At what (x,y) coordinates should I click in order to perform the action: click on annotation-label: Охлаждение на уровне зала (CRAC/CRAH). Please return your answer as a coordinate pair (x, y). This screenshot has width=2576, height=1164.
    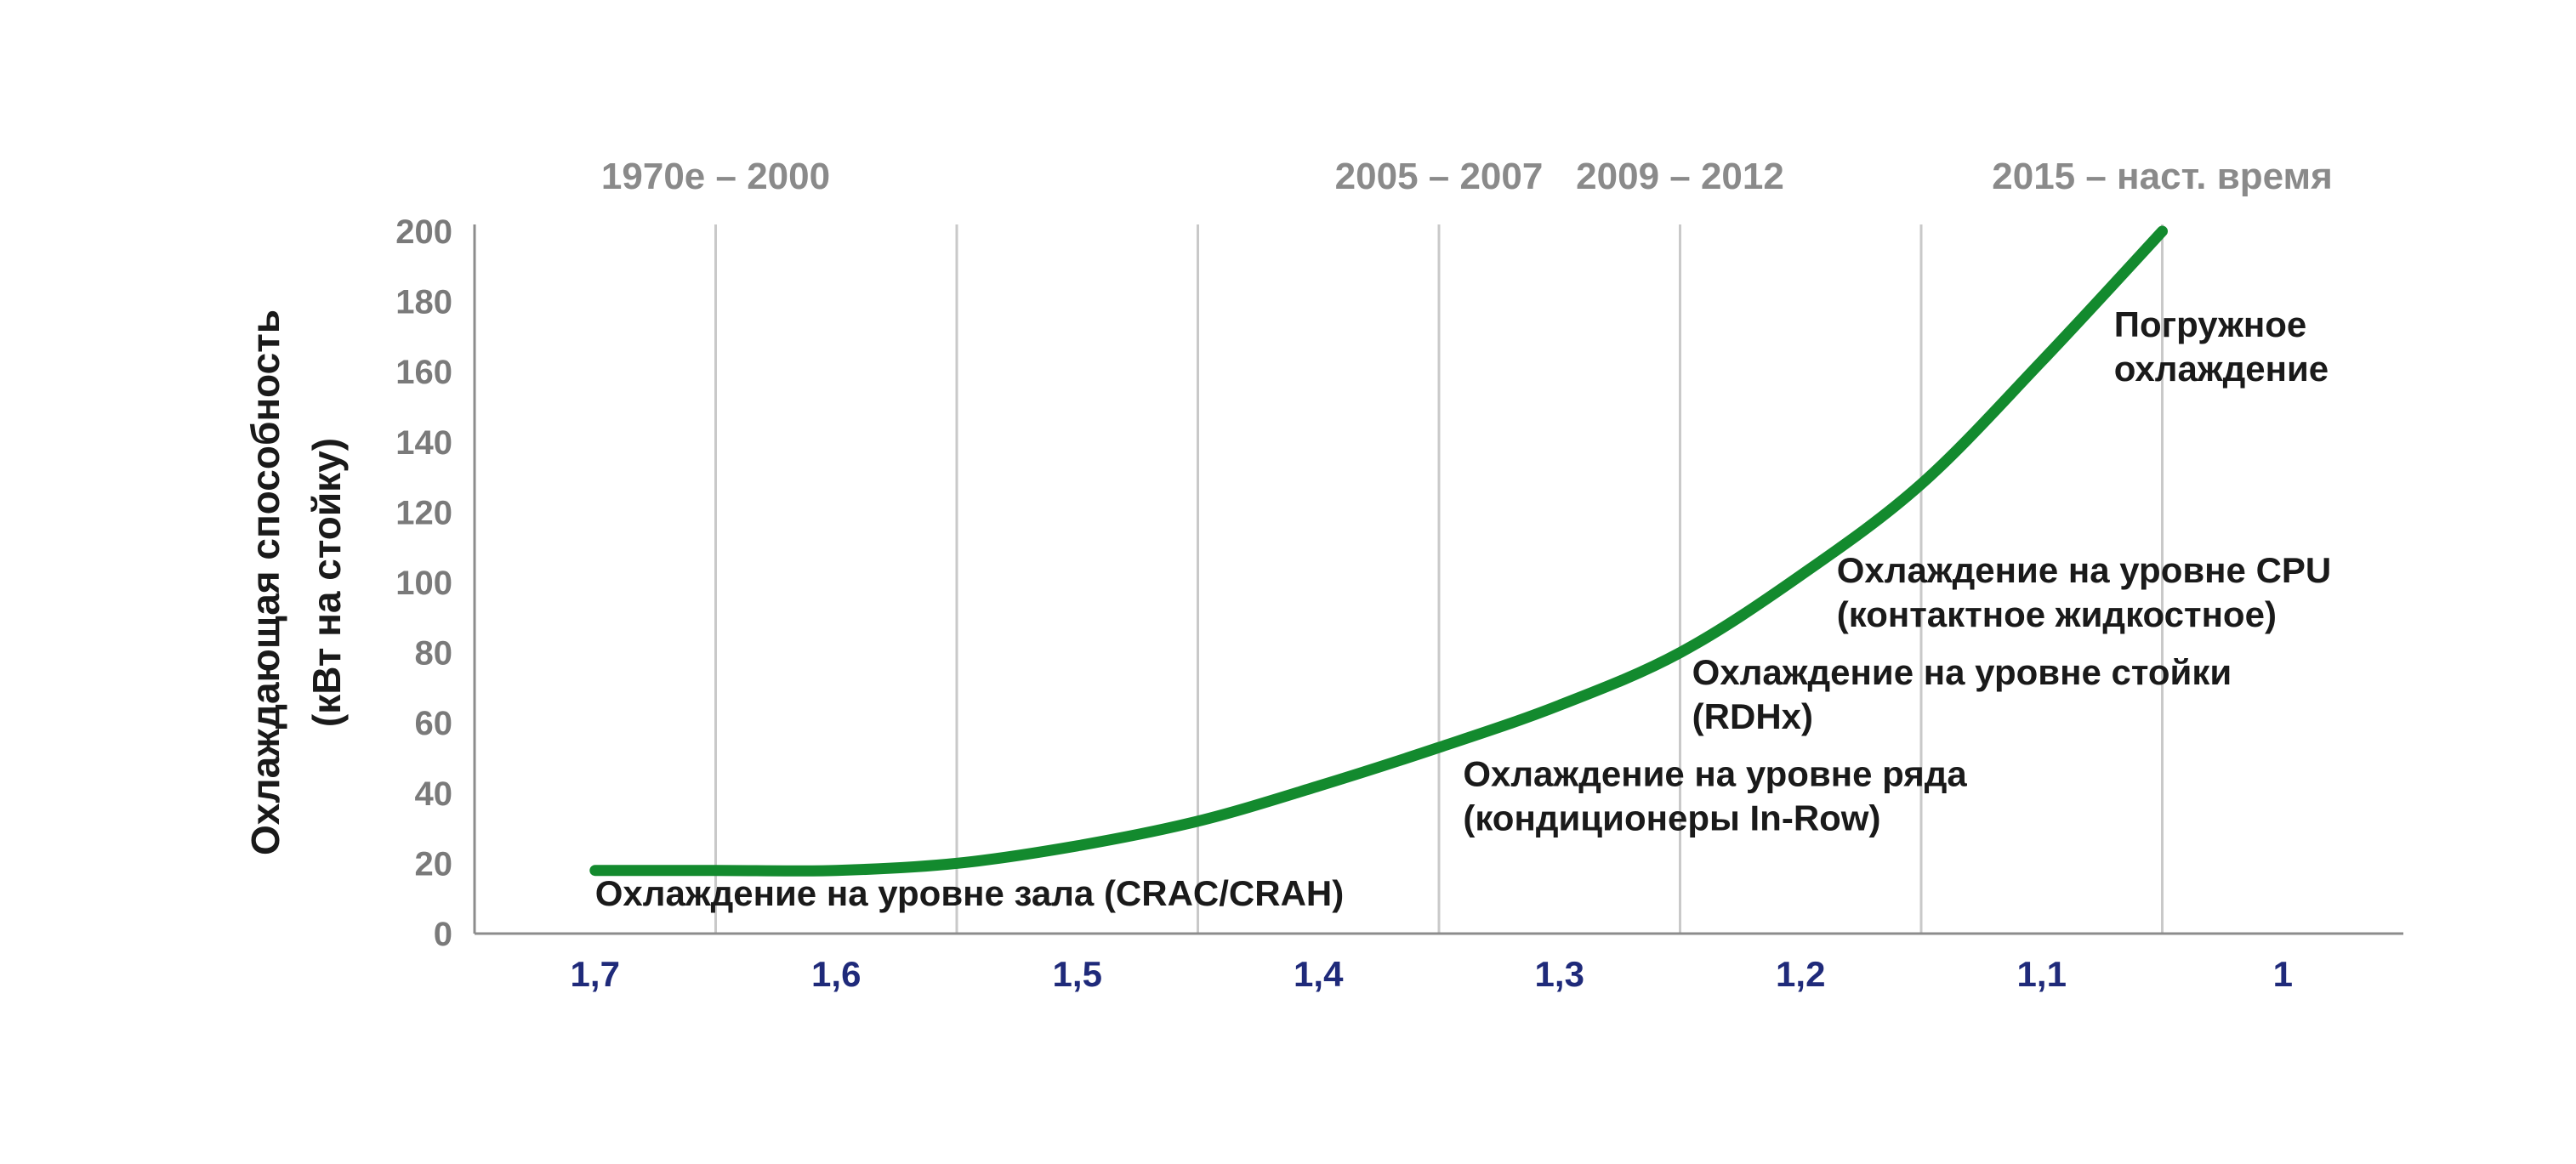
    Looking at the image, I should click on (969, 893).